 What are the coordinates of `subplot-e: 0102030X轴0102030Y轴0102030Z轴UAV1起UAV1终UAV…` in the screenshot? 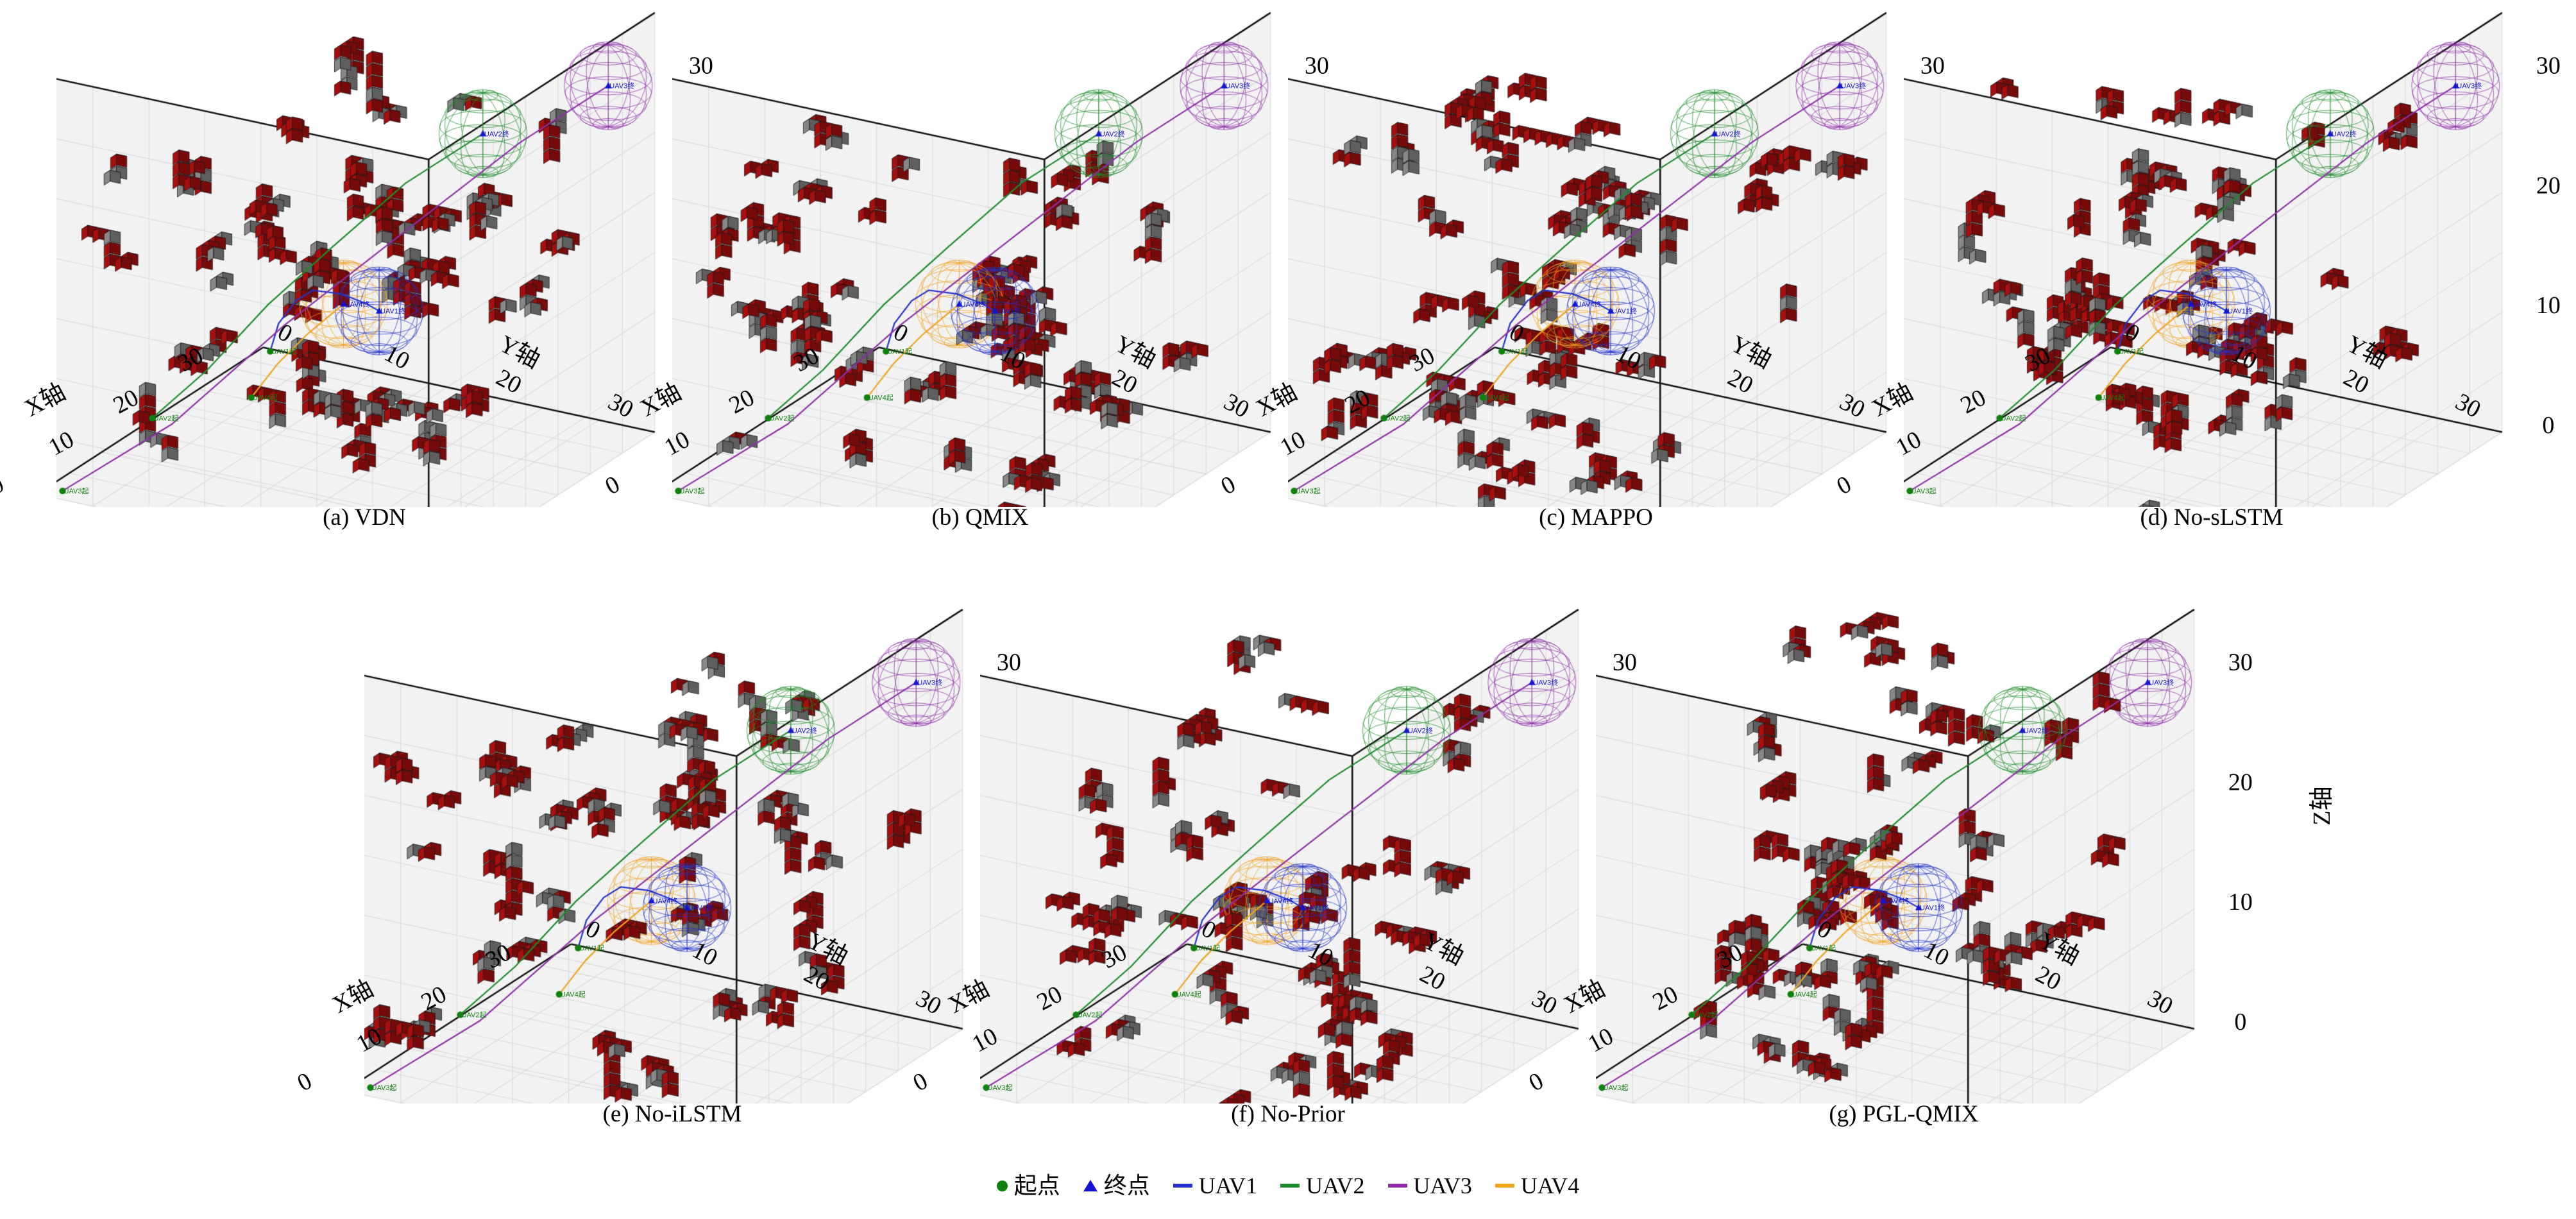 It's located at (698, 850).